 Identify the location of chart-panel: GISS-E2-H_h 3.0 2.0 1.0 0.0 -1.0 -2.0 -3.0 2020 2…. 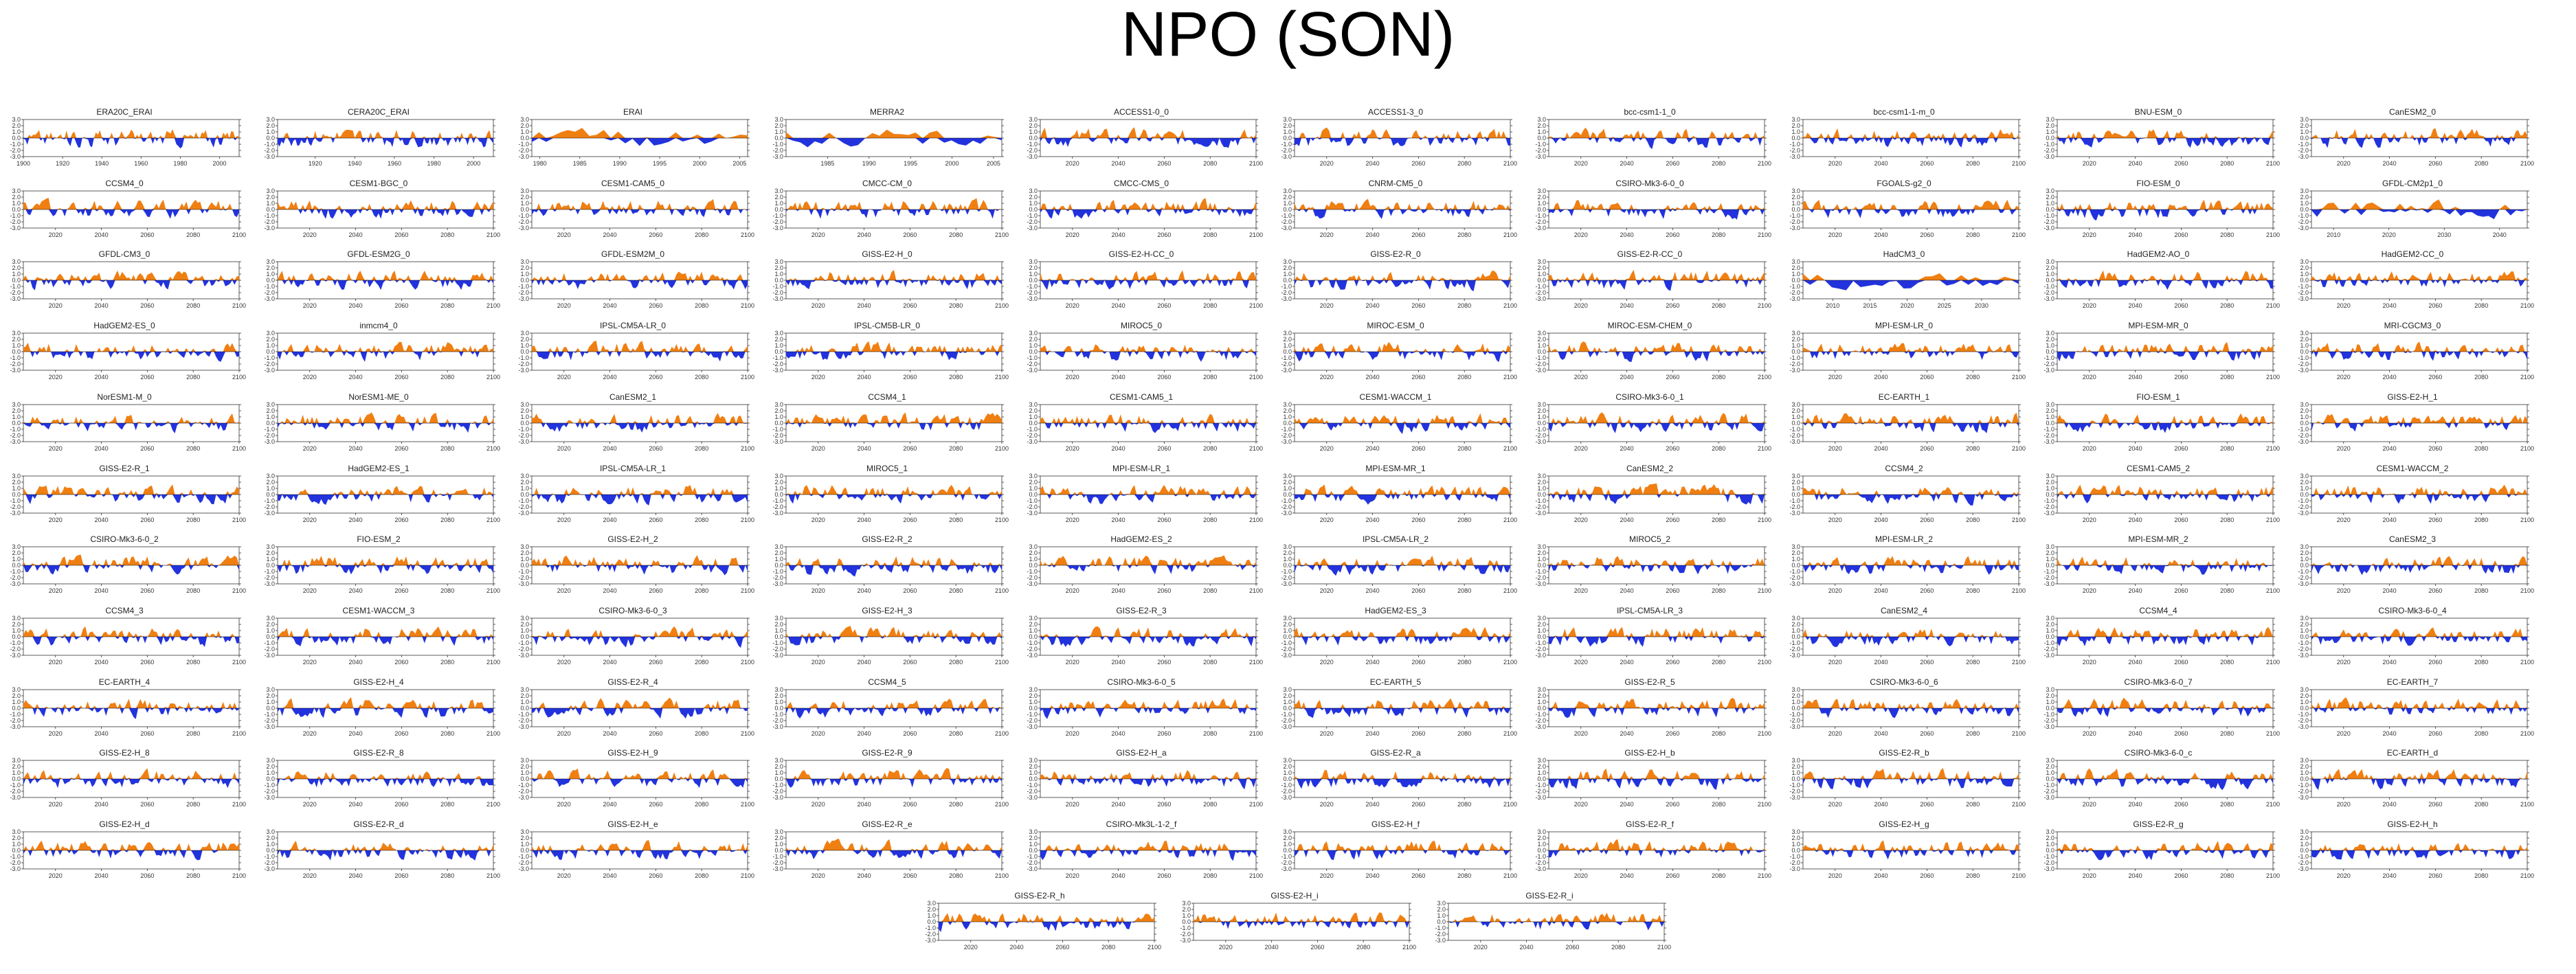
(2412, 854).